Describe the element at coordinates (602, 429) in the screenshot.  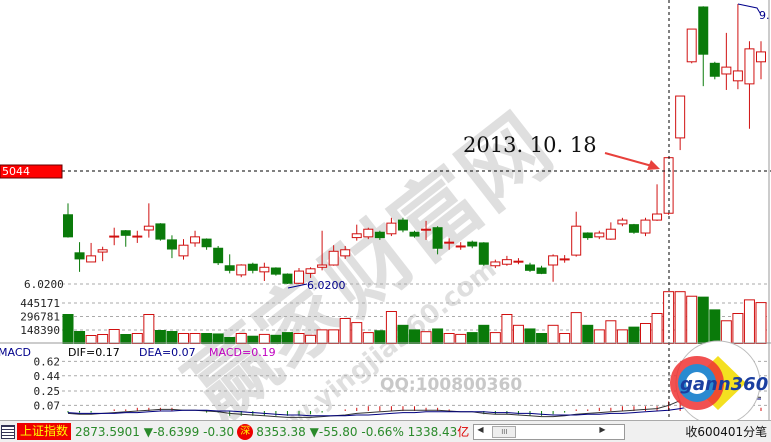
I see `scroll-right-arrow-icon: ▶` at that location.